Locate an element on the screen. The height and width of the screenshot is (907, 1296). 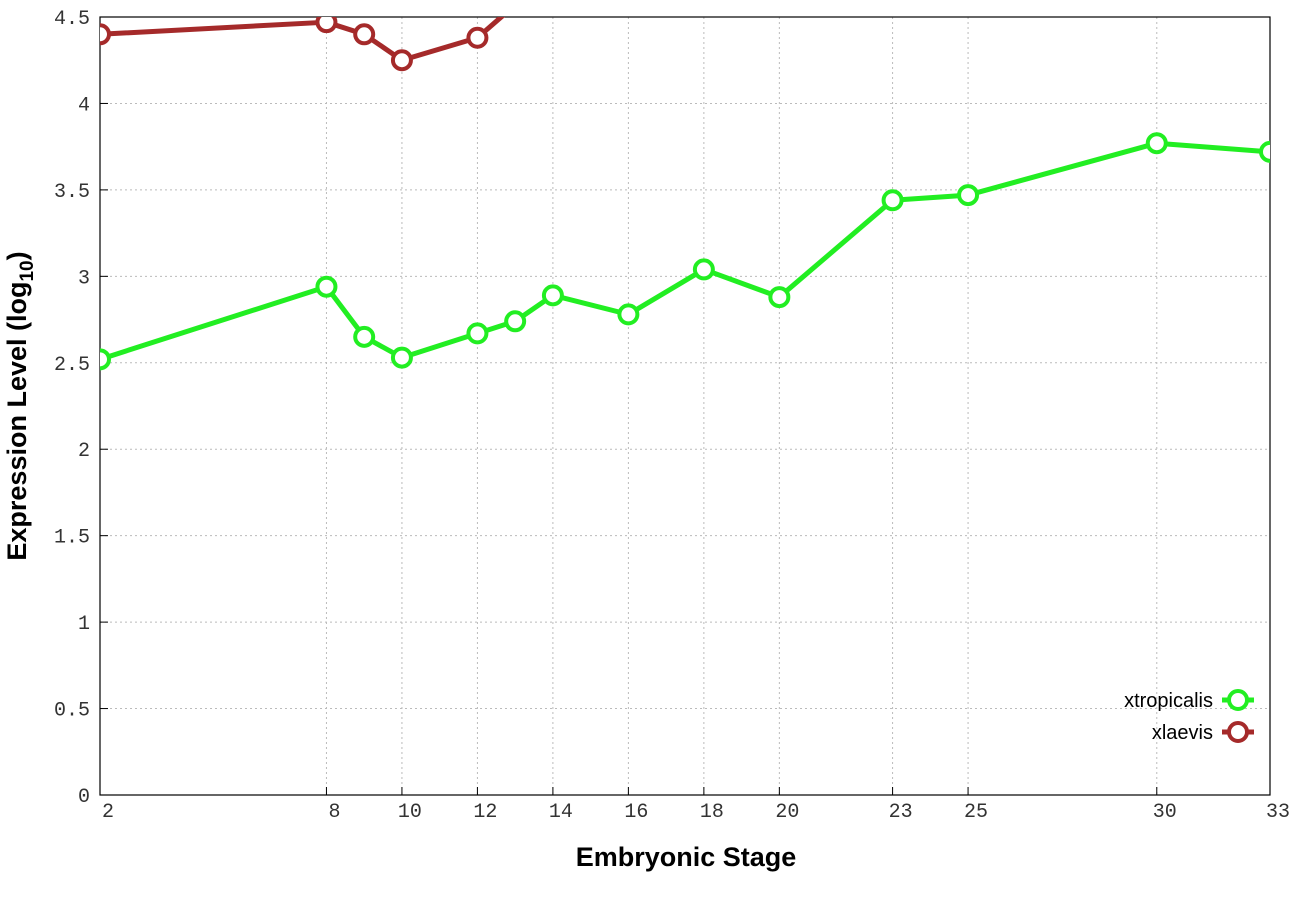
y-tick-label: 2 is located at coordinates (84, 451).